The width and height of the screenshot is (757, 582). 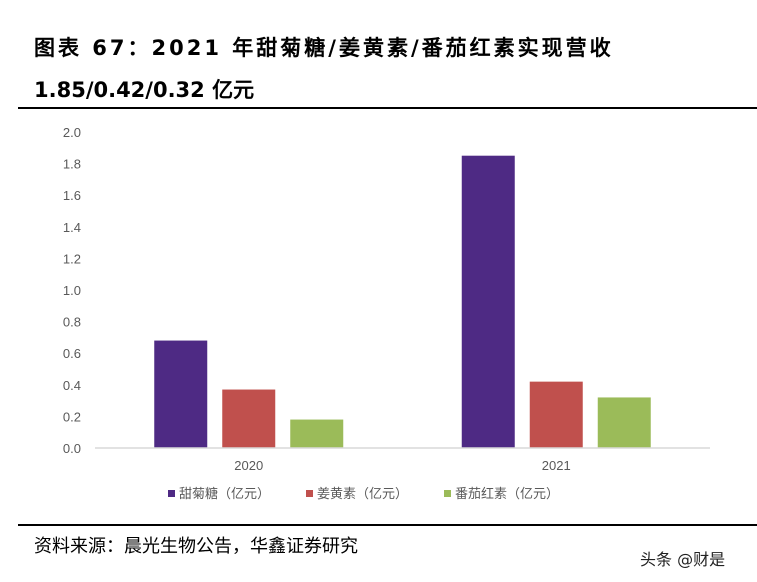 What do you see at coordinates (72, 227) in the screenshot?
I see `y-tick-label: 1.4` at bounding box center [72, 227].